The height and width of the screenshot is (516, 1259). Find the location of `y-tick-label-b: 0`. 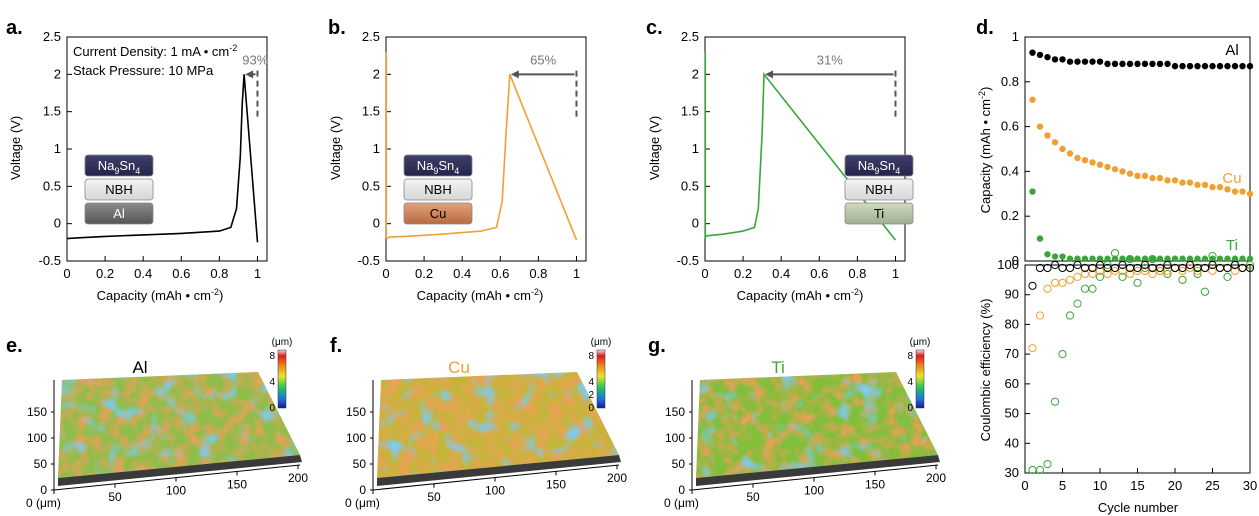

y-tick-label-b: 0 is located at coordinates (376, 223).